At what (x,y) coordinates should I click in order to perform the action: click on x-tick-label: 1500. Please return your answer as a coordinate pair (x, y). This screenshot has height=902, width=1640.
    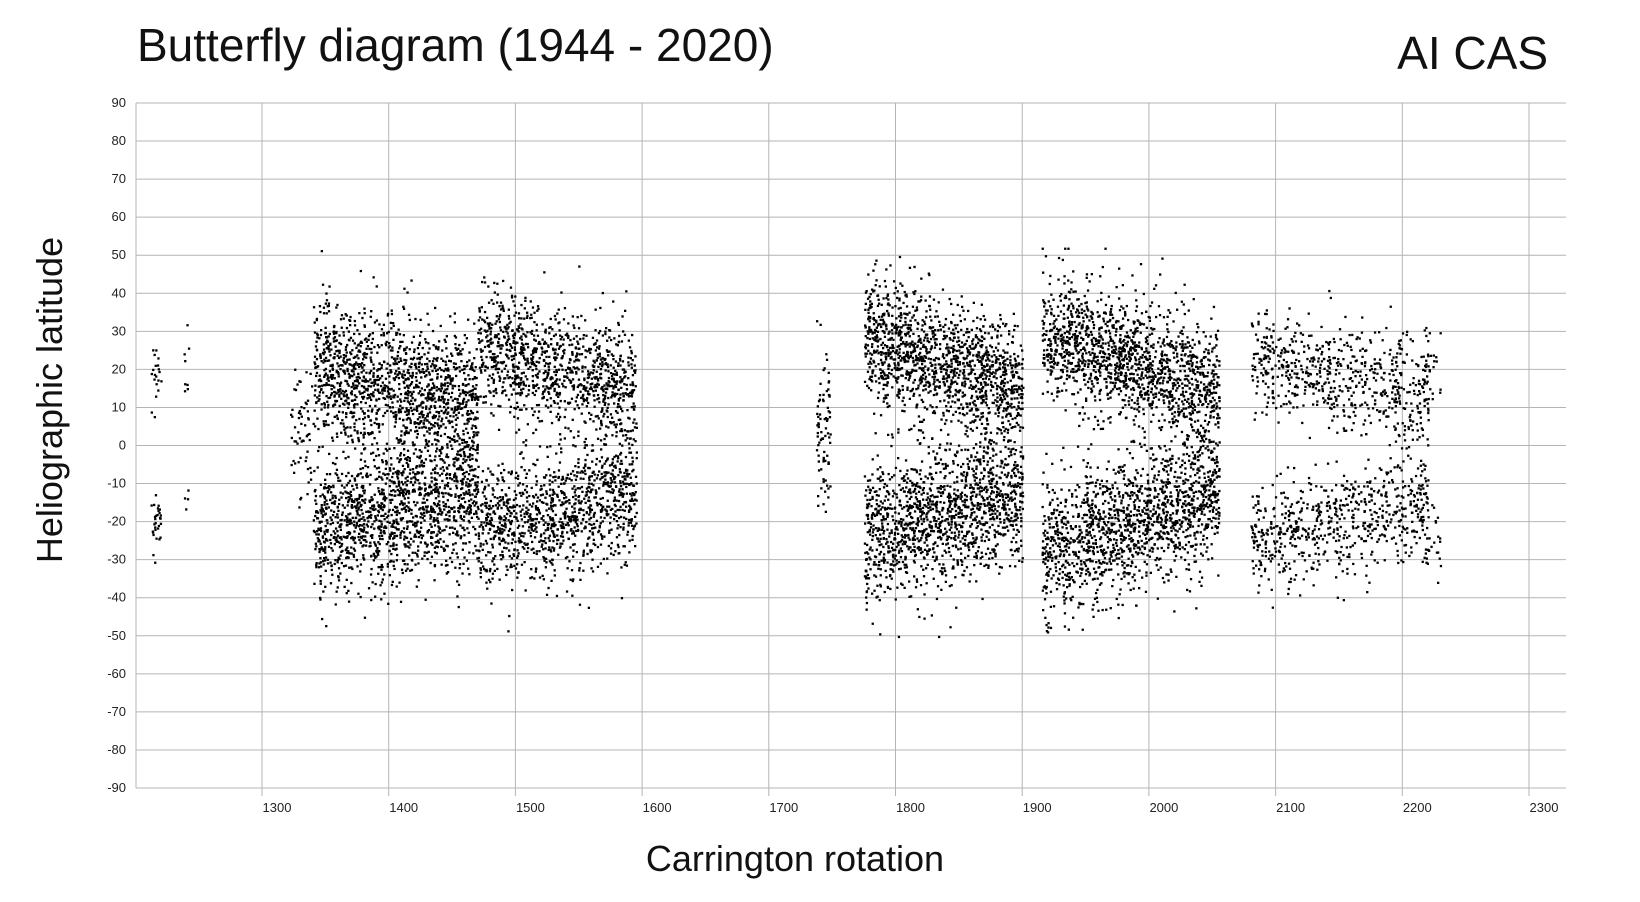
    Looking at the image, I should click on (530, 807).